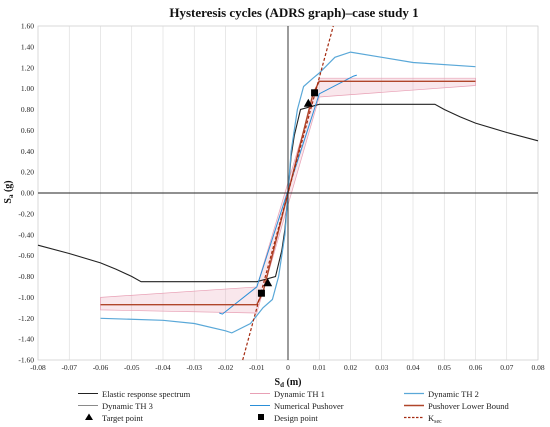 The width and height of the screenshot is (550, 427). Describe the element at coordinates (27, 109) in the screenshot. I see `y-tick-label: 0.80` at that location.